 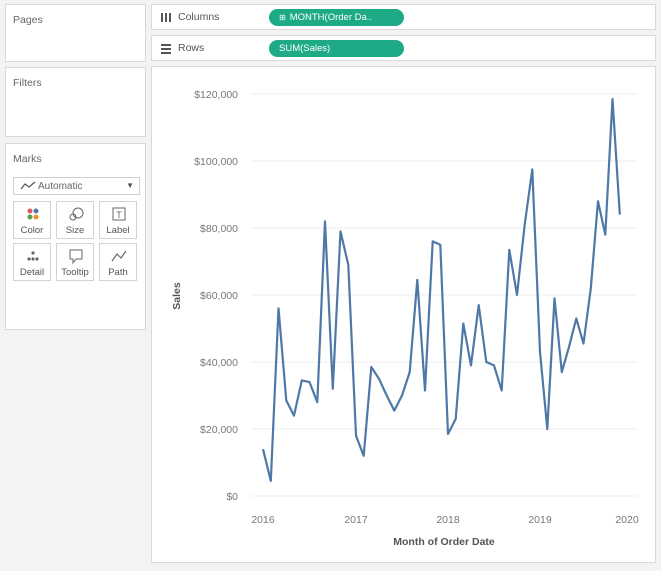 I want to click on tooltip-button: Tooltip, so click(x=75, y=262).